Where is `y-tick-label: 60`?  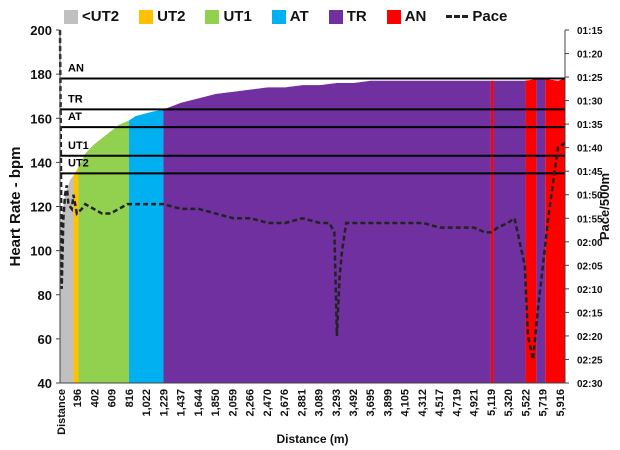
y-tick-label: 60 is located at coordinates (45, 339).